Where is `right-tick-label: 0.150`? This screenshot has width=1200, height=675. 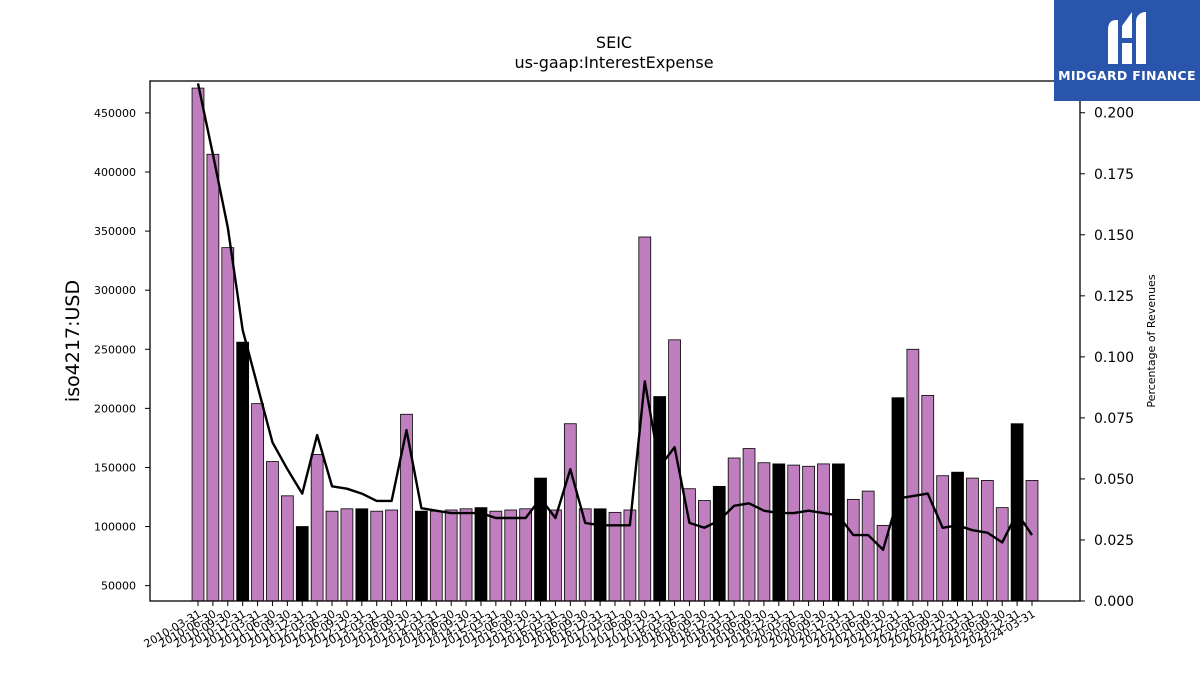 right-tick-label: 0.150 is located at coordinates (1114, 236).